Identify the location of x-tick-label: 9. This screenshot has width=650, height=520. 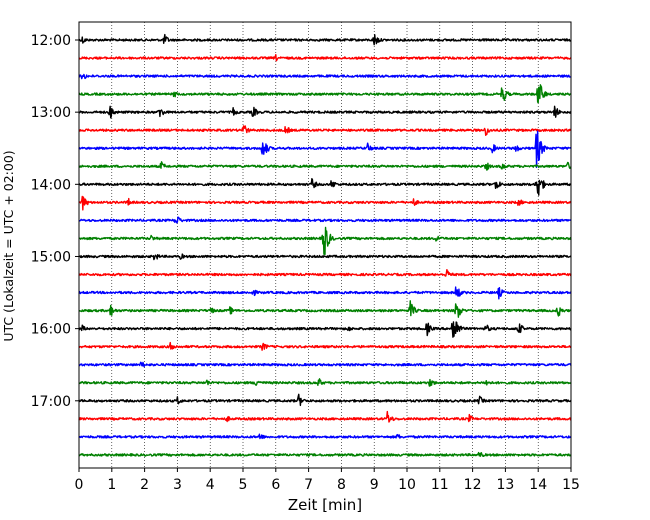
(374, 485).